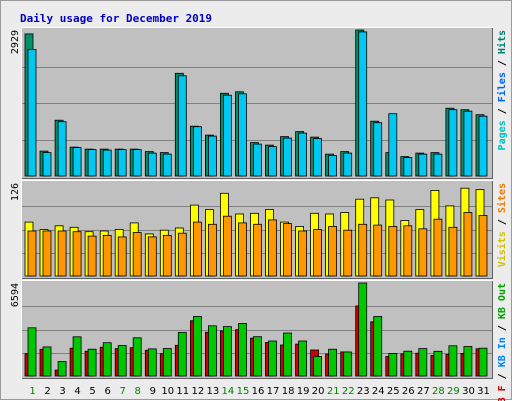  Describe the element at coordinates (502, 301) in the screenshot. I see `legend-entry: KB Out` at that location.